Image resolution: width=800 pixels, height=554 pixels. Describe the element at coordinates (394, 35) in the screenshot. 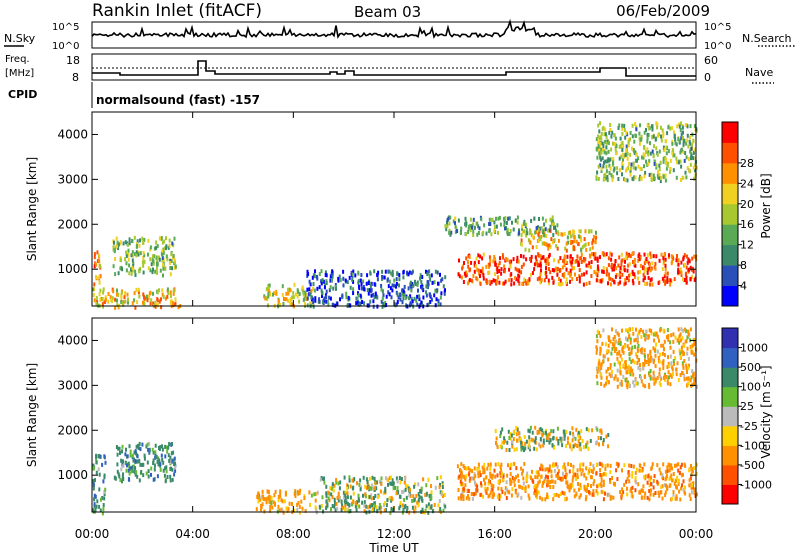

I see `nsky-frame` at that location.